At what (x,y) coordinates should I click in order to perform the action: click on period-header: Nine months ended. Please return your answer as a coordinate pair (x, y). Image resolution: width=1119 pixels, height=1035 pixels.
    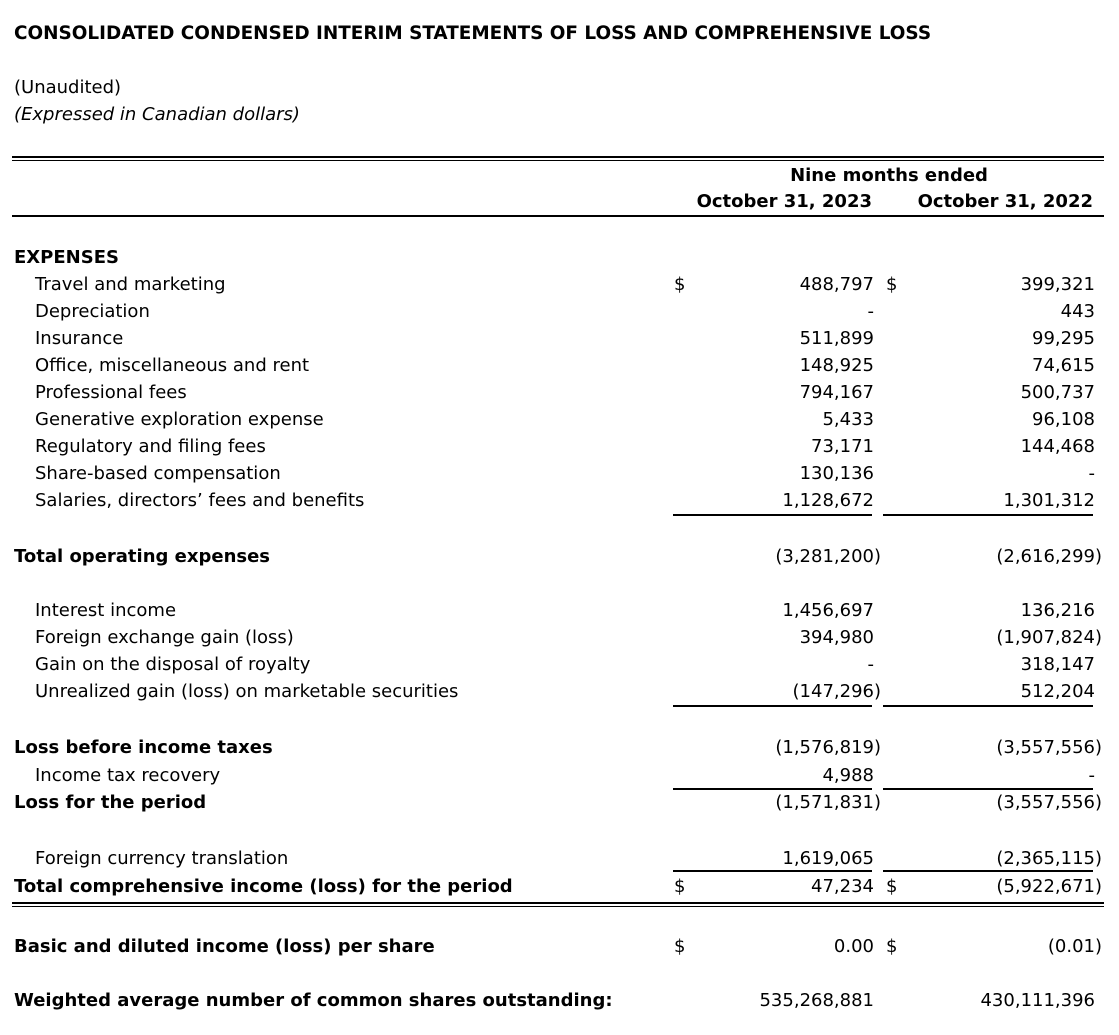
    Looking at the image, I should click on (889, 175).